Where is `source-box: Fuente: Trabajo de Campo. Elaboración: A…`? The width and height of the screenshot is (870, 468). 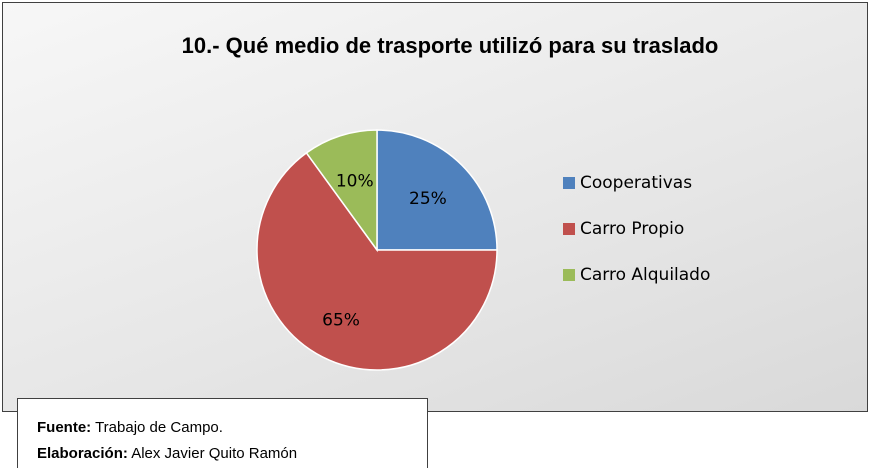
source-box: Fuente: Trabajo de Campo. Elaboración: A… is located at coordinates (222, 433).